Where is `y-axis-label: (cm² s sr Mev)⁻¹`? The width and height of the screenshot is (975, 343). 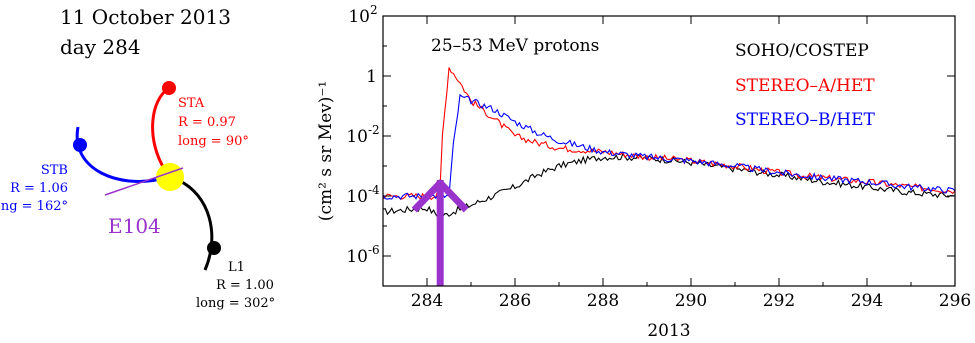 y-axis-label: (cm² s sr Mev)⁻¹ is located at coordinates (326, 151).